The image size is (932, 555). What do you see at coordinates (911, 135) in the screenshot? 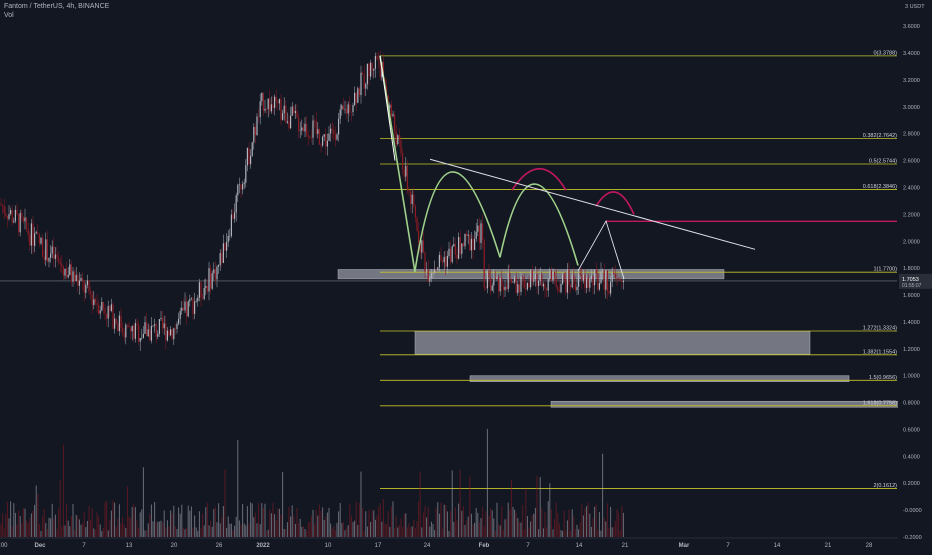
I see `price-tick-label: 2.8000` at bounding box center [911, 135].